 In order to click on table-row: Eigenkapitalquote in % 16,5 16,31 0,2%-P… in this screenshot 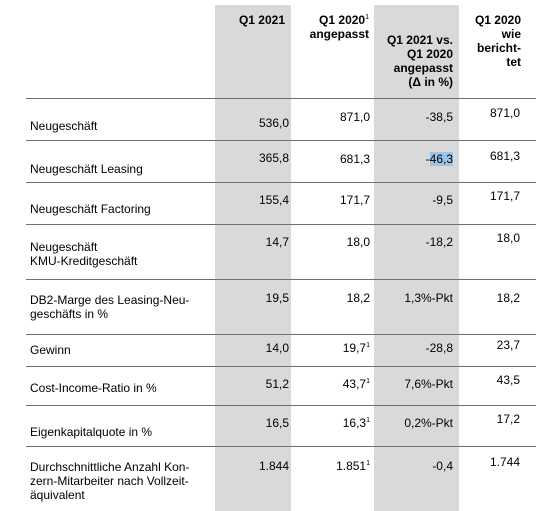, I will do `click(281, 426)`.